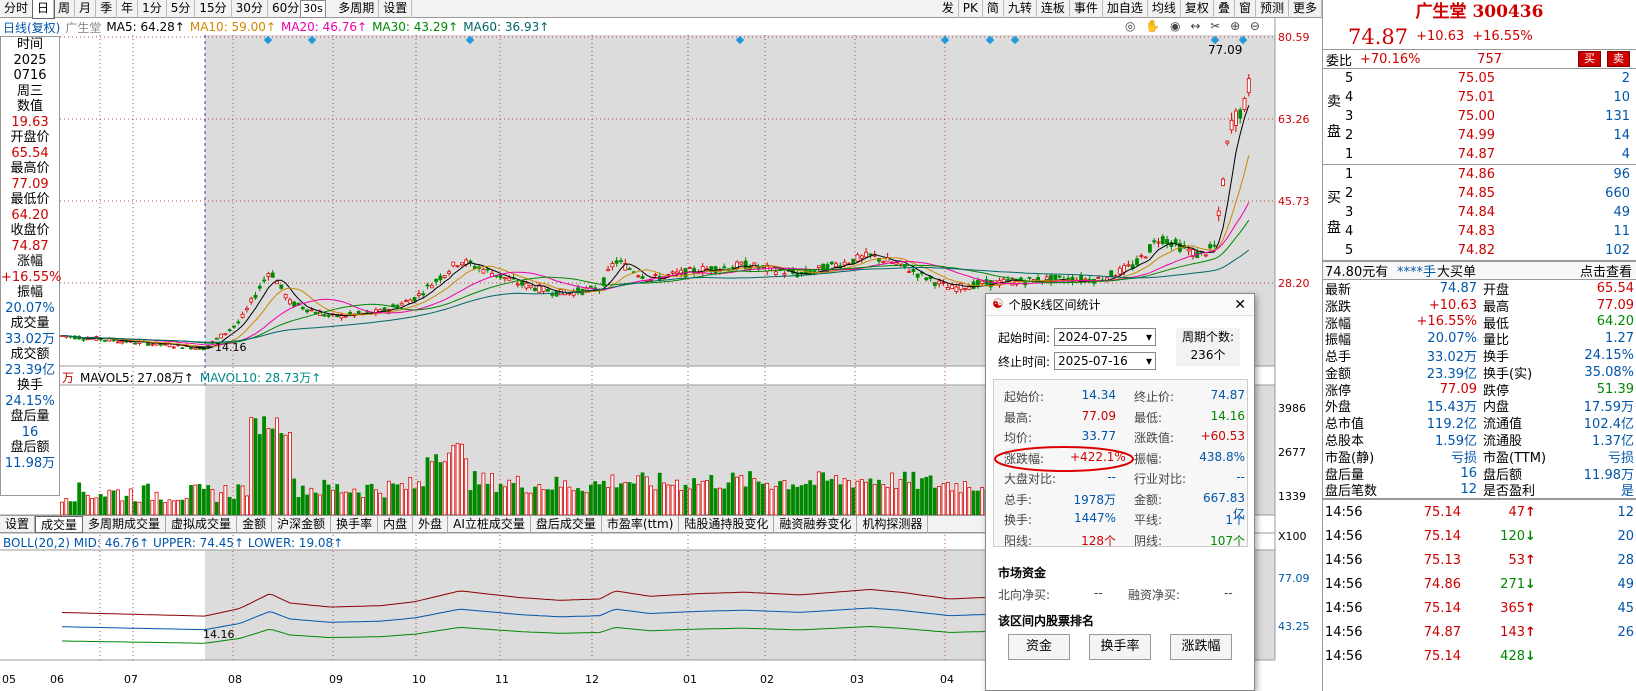 This screenshot has height=691, width=1636. Describe the element at coordinates (1530, 560) in the screenshot. I see `arrow-up-icon: ↑` at that location.